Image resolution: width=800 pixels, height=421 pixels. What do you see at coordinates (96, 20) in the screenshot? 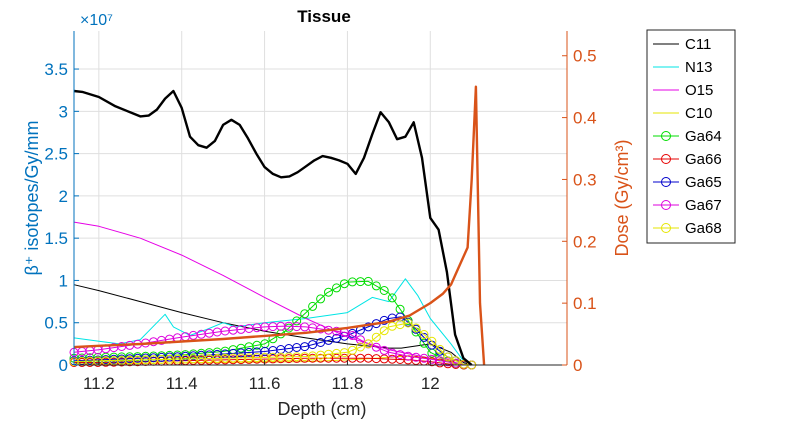
I see `y-axis-left-exponent: ×10⁷` at bounding box center [96, 20].